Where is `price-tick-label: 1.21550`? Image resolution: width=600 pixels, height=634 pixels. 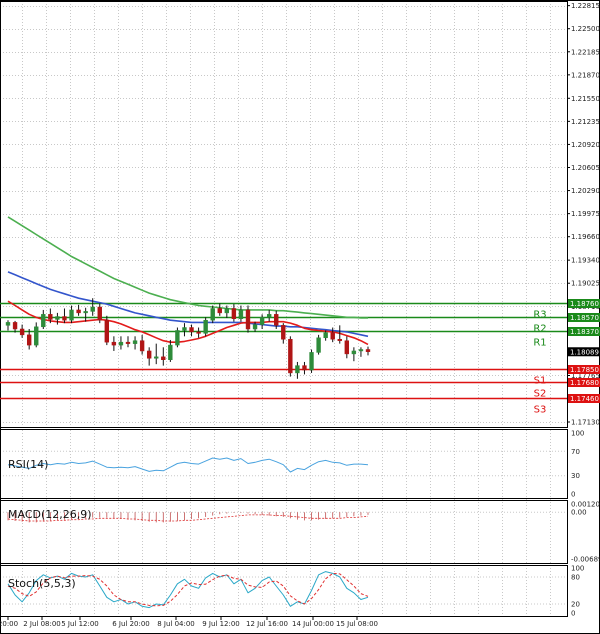 price-tick-label: 1.21550 is located at coordinates (585, 99).